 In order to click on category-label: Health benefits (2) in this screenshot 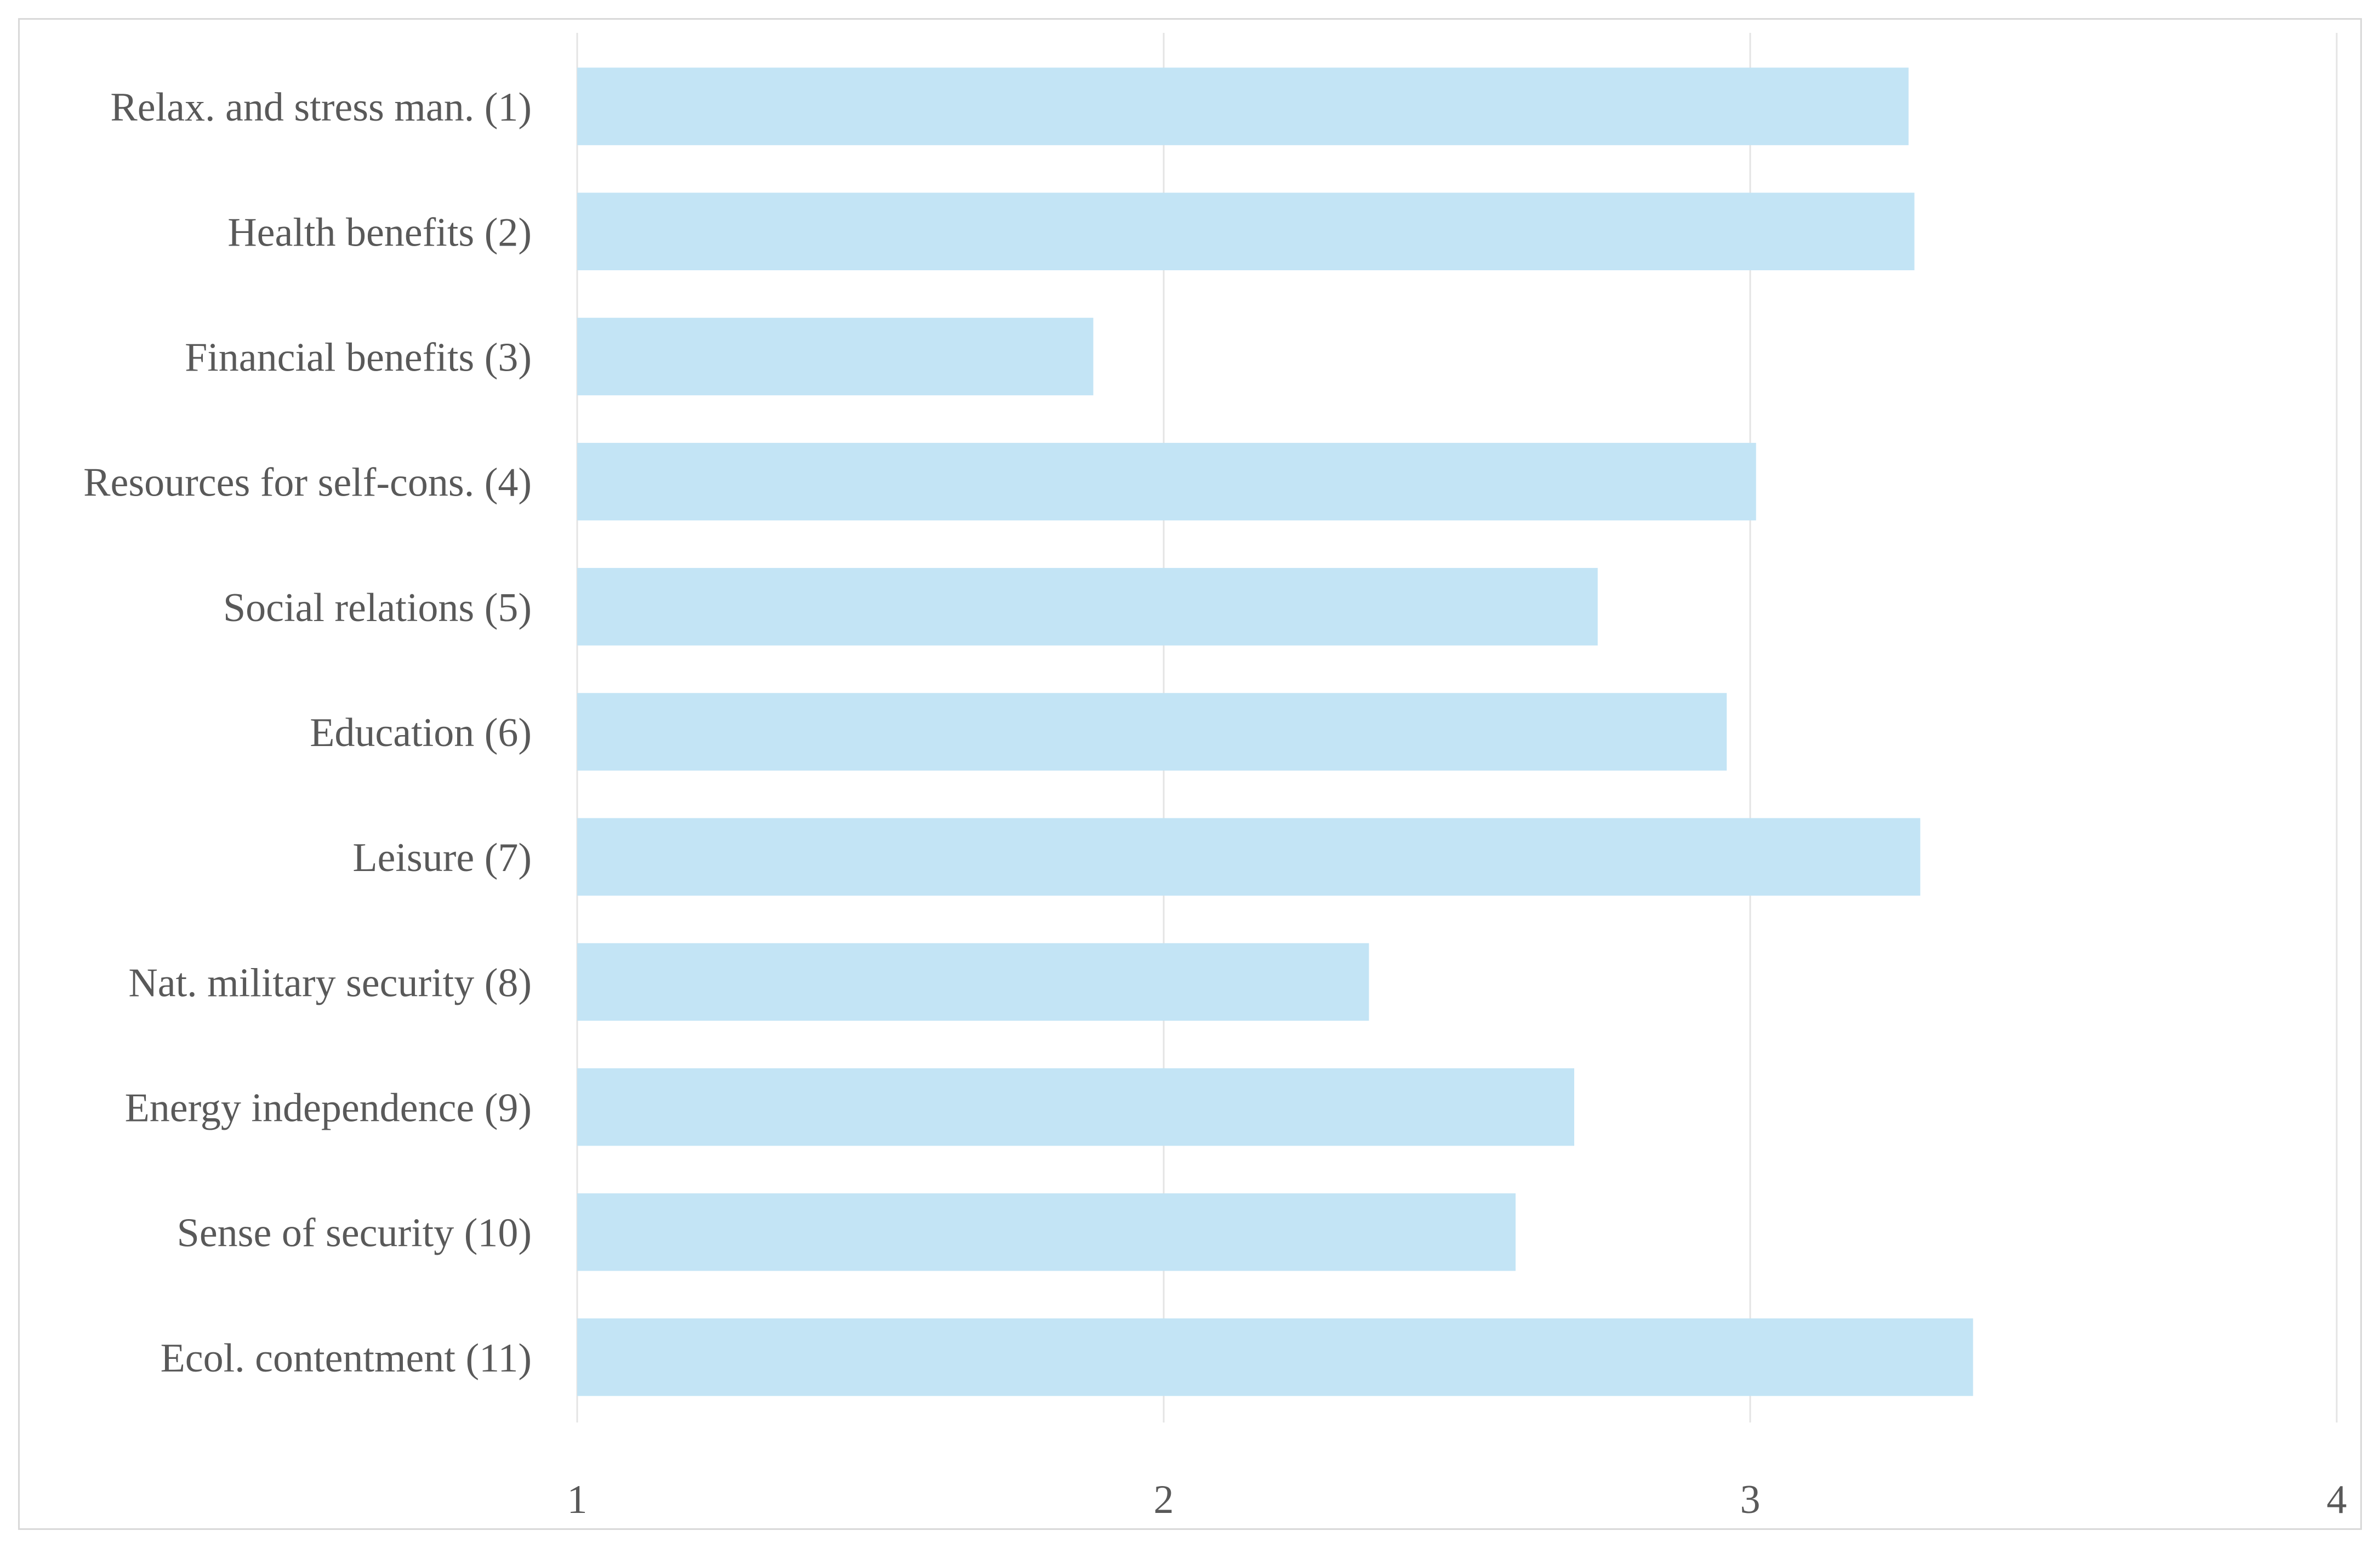, I will do `click(380, 232)`.